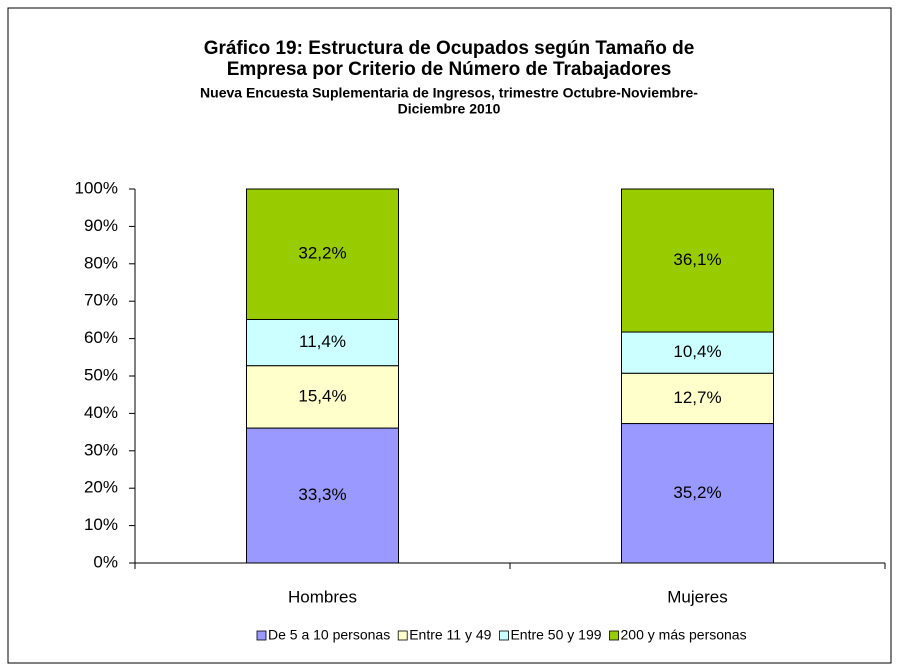 Image resolution: width=899 pixels, height=671 pixels. Describe the element at coordinates (101, 487) in the screenshot. I see `y-tick-label: 20%` at that location.